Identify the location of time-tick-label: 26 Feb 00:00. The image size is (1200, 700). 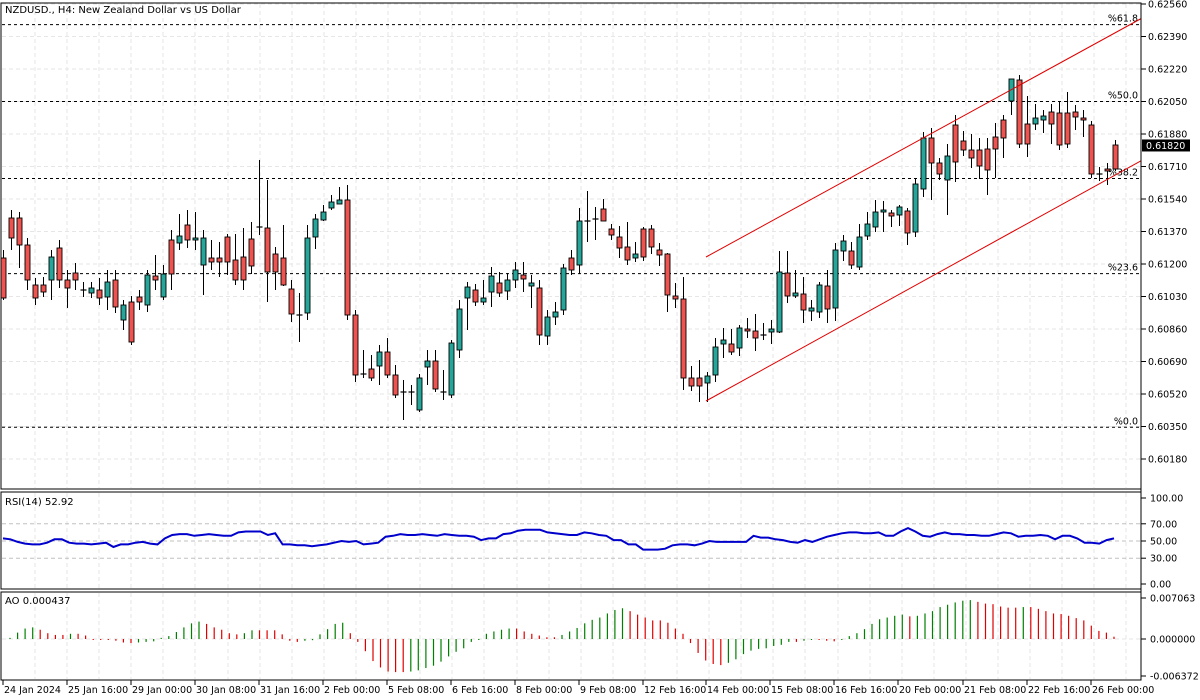
(1123, 690).